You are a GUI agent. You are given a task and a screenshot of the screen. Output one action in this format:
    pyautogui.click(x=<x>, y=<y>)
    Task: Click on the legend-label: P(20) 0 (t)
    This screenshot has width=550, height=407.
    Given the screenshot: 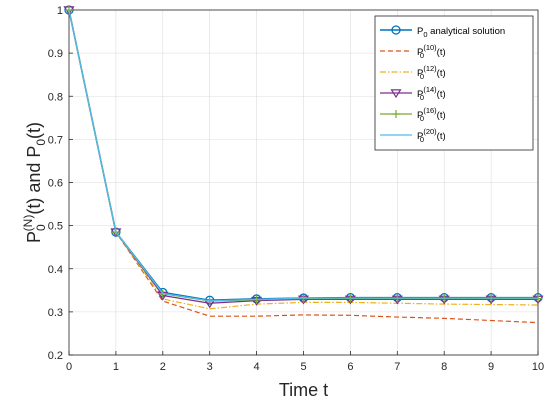 What is the action you would take?
    pyautogui.click(x=431, y=135)
    